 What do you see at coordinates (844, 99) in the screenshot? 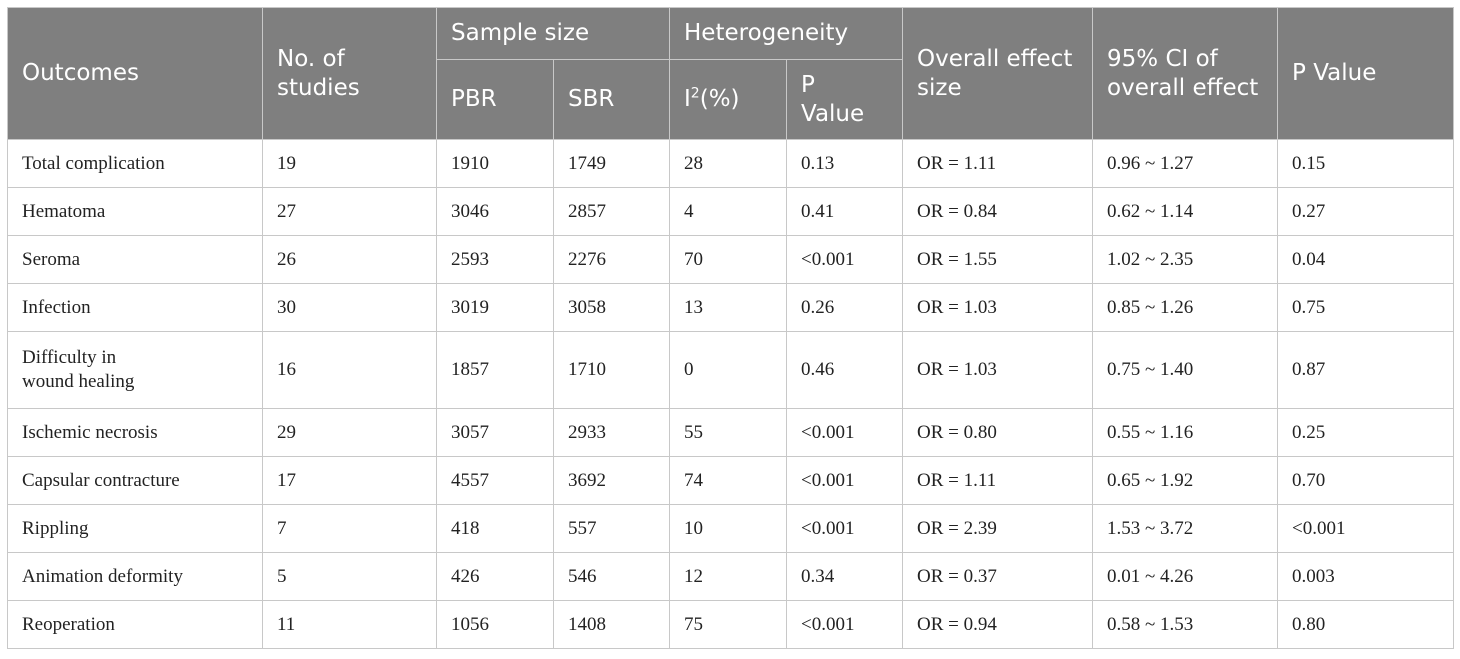
I see `header-het-p-value: P Value` at bounding box center [844, 99].